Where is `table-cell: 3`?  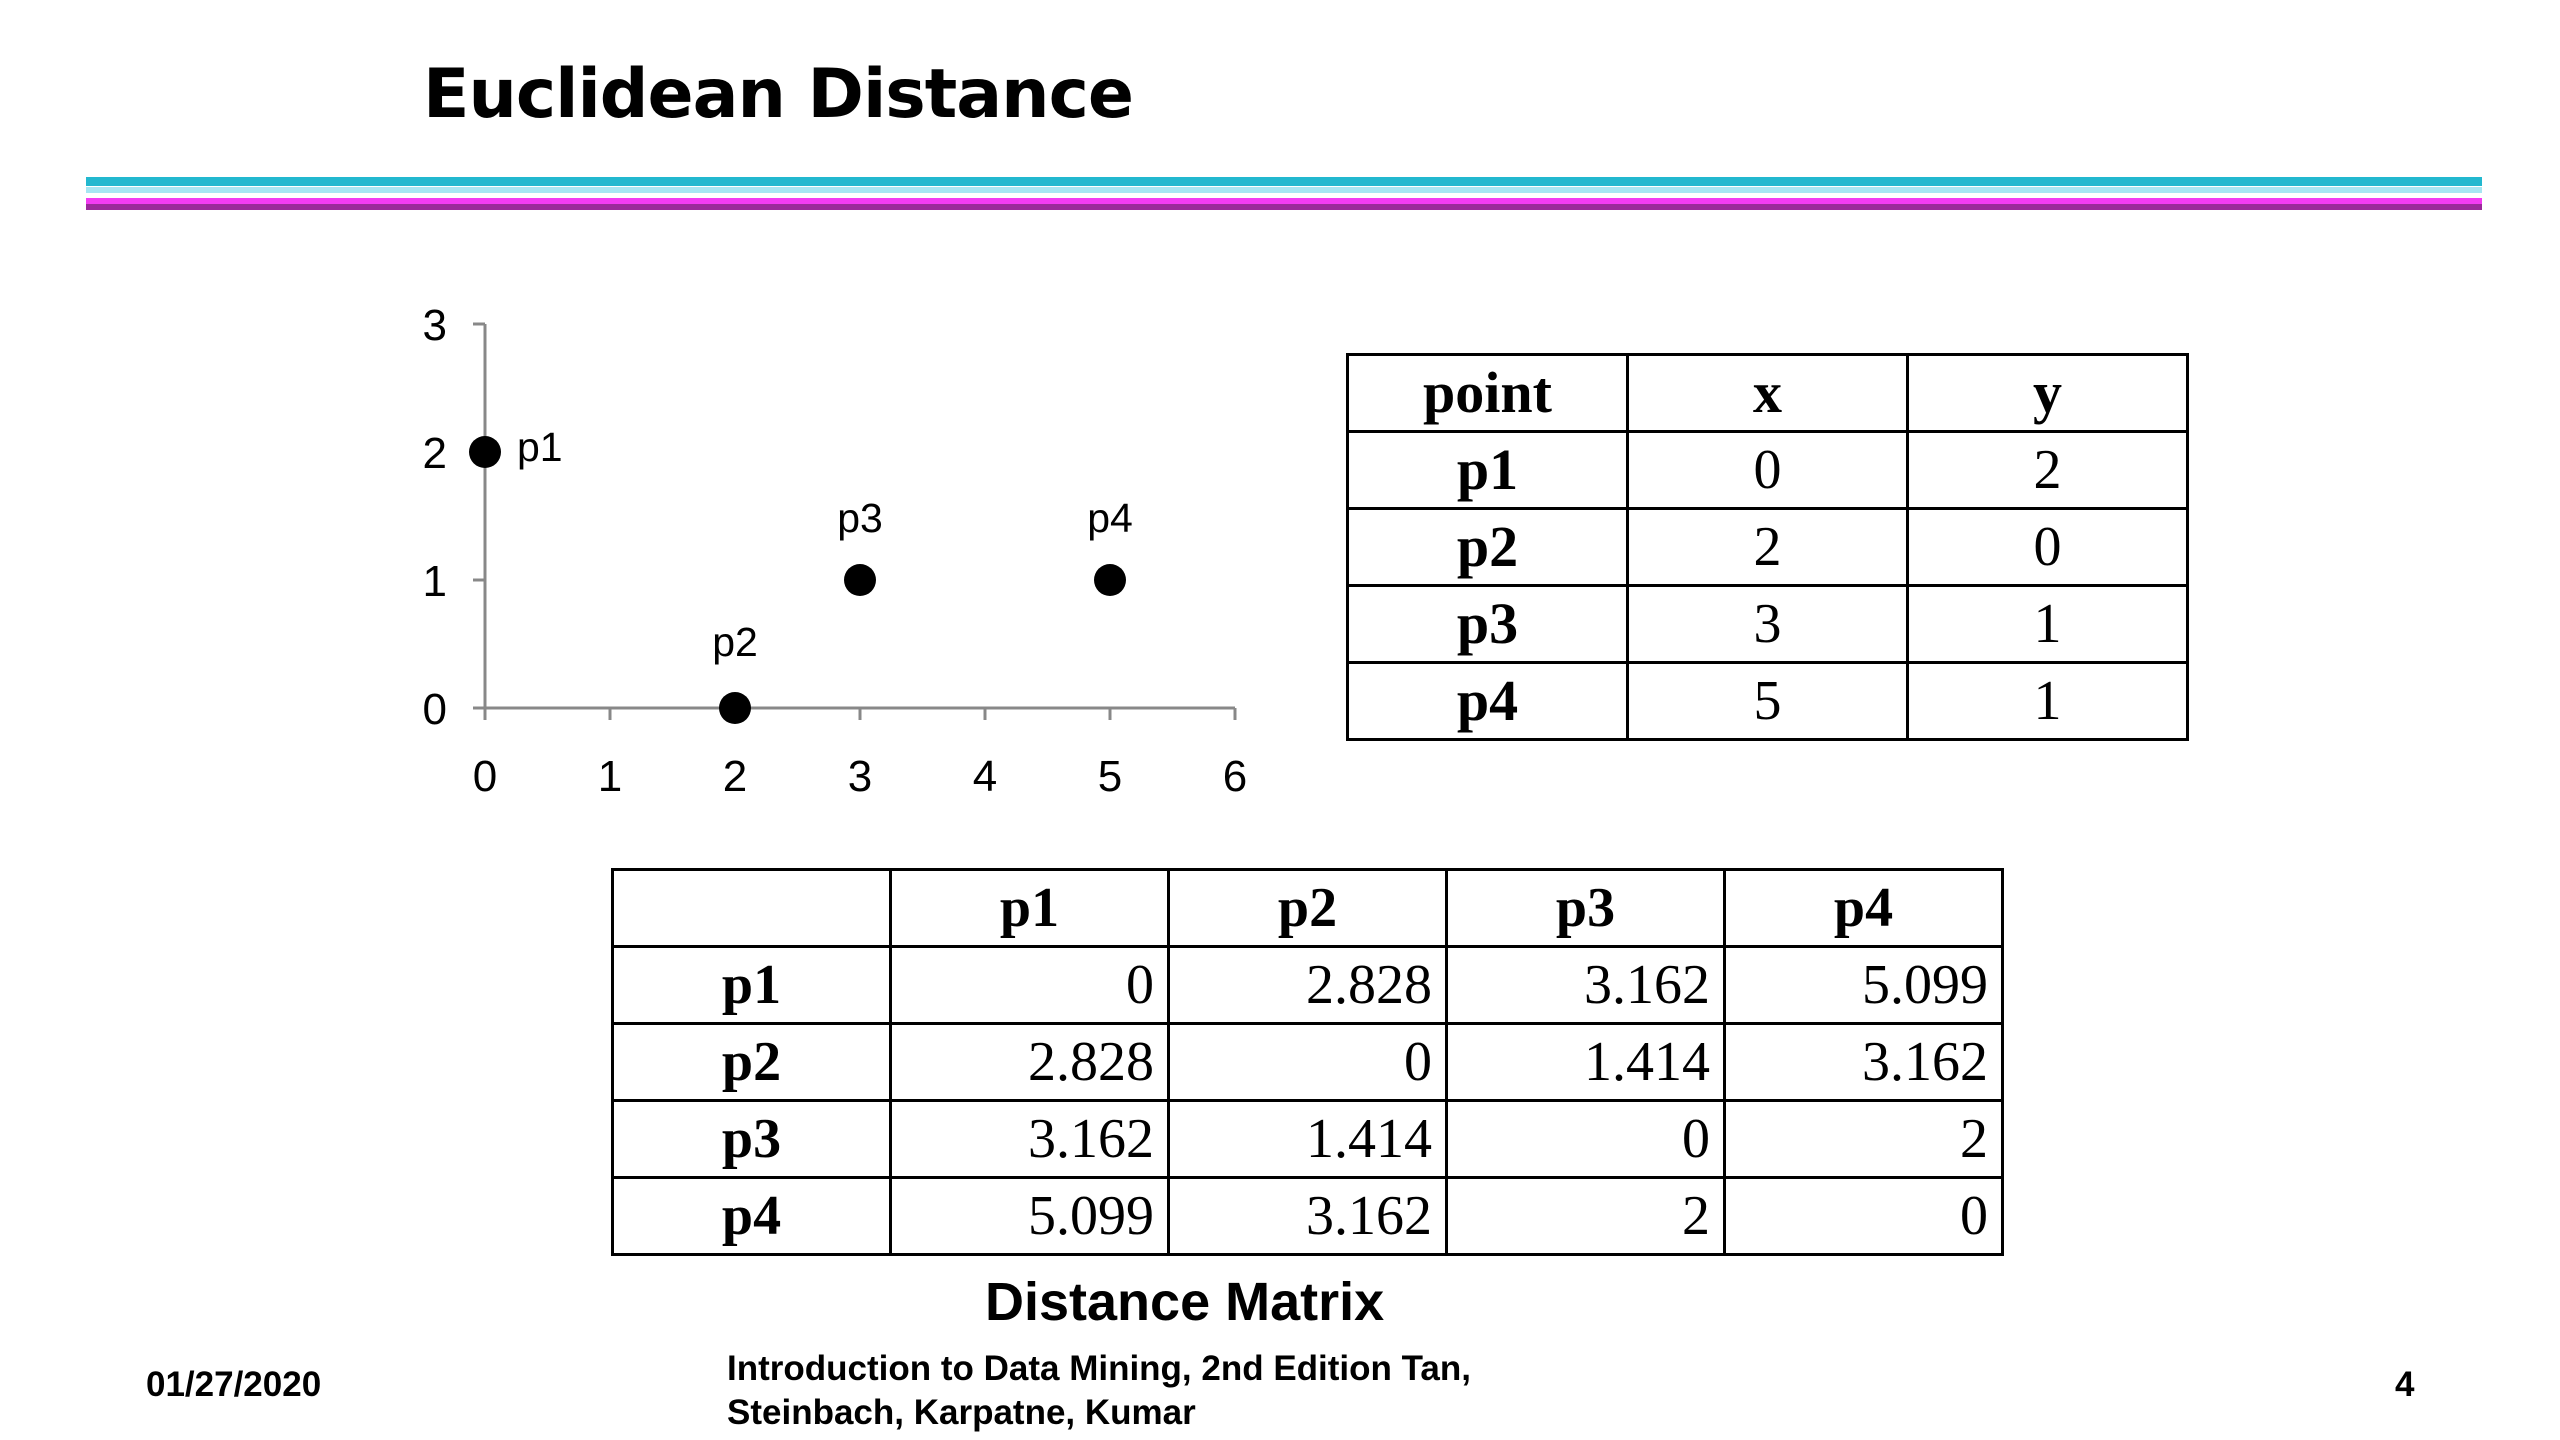
table-cell: 3 is located at coordinates (1767, 624).